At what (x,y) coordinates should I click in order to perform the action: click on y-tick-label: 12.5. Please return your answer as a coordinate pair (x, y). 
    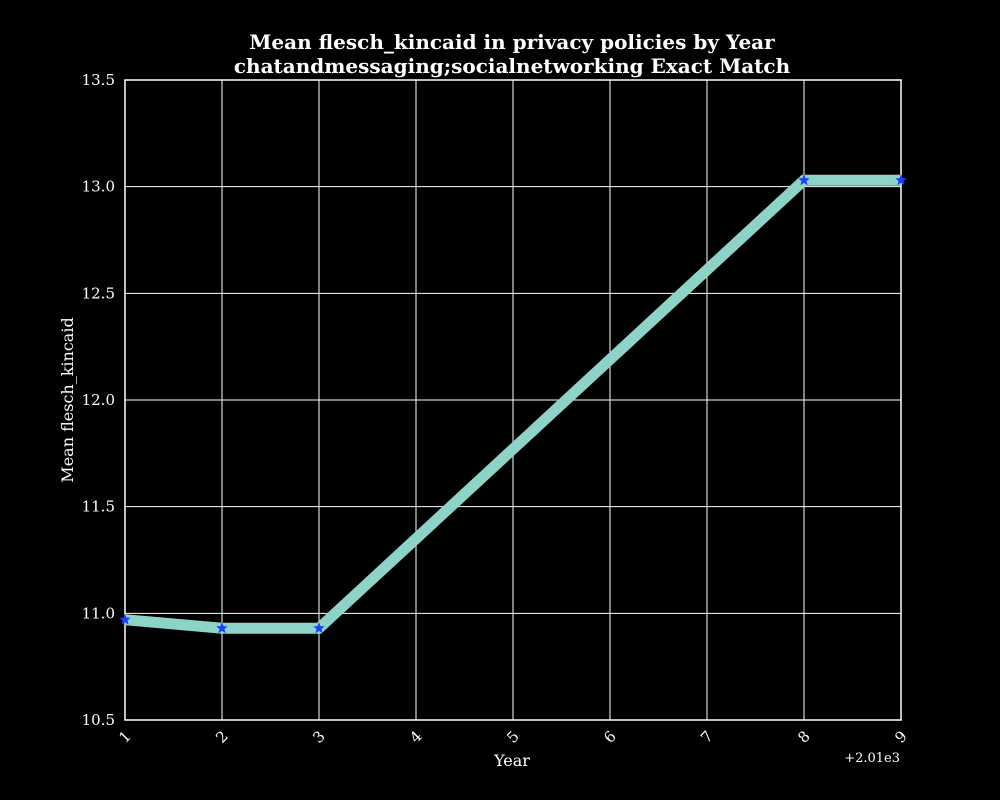
    Looking at the image, I should click on (98, 293).